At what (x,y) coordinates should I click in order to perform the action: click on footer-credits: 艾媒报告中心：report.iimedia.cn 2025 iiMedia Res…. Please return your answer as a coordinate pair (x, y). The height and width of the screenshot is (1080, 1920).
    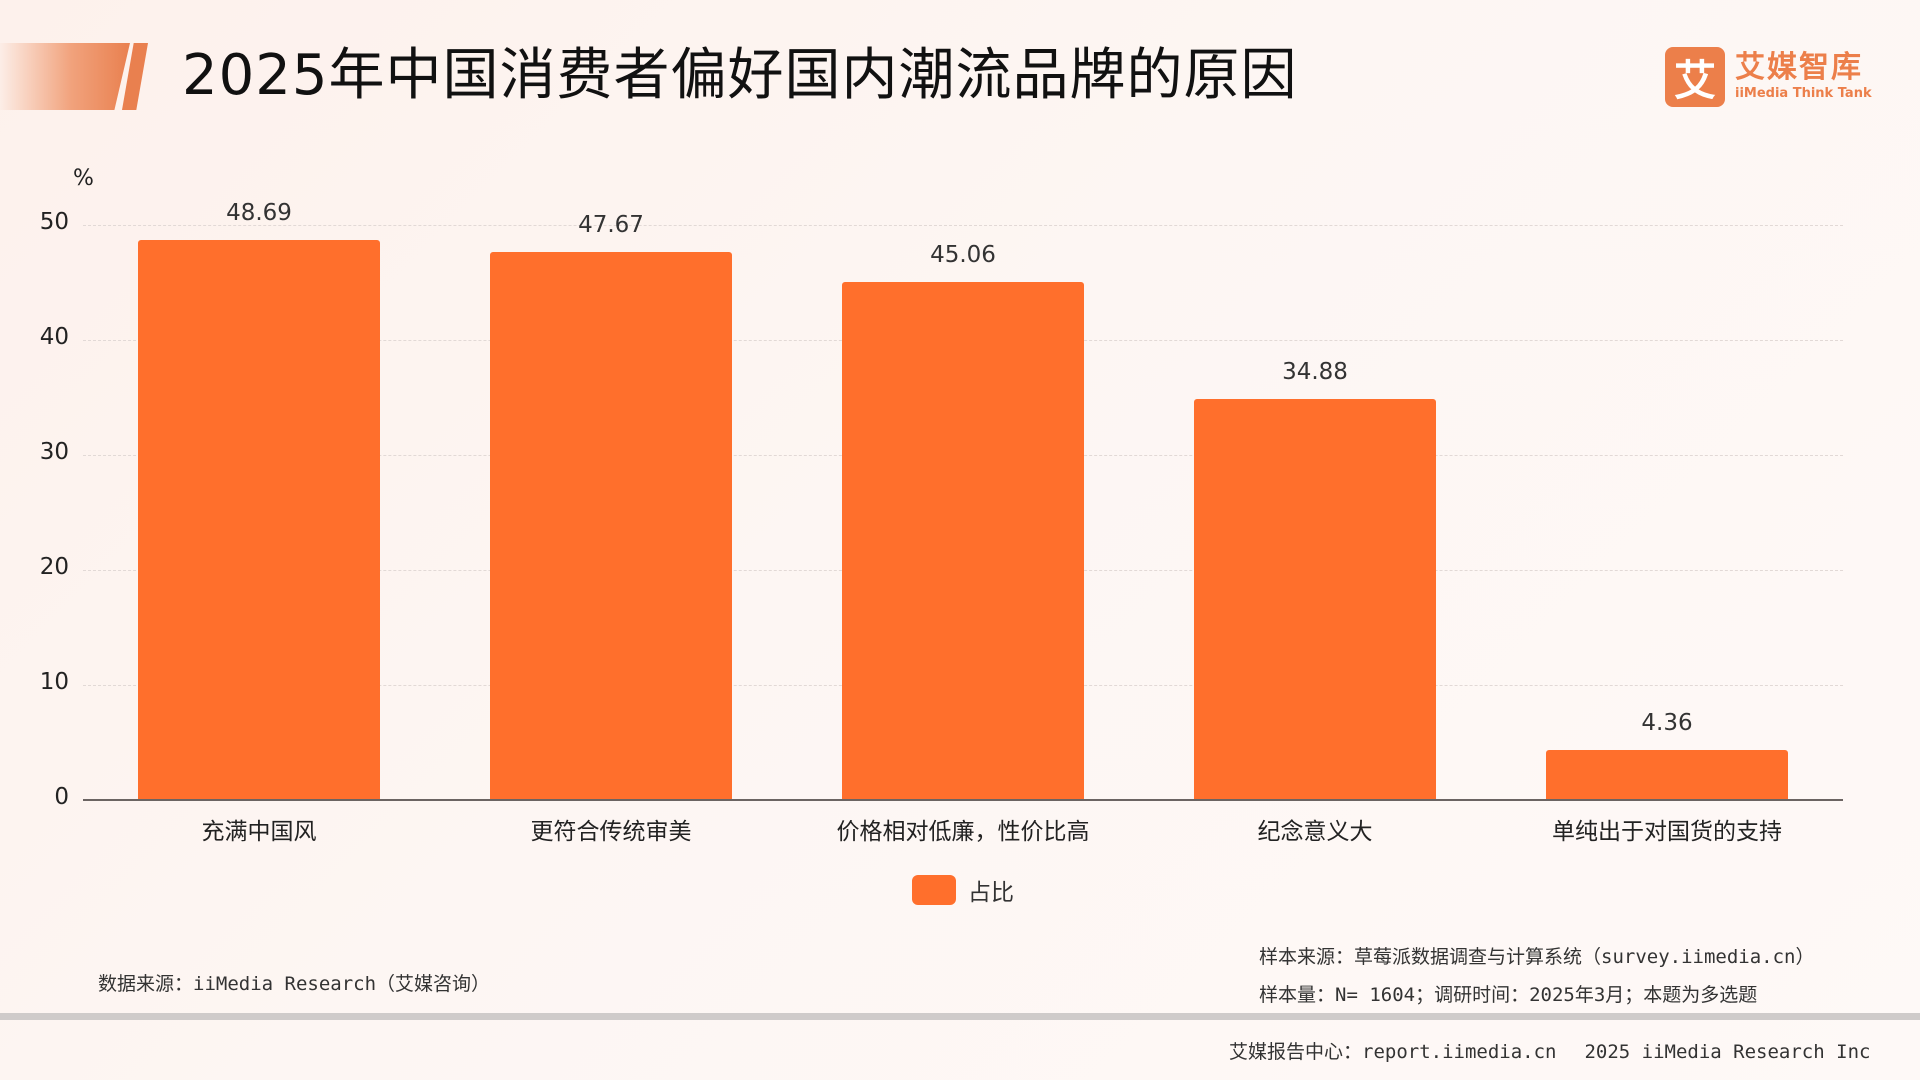
    Looking at the image, I should click on (1549, 1050).